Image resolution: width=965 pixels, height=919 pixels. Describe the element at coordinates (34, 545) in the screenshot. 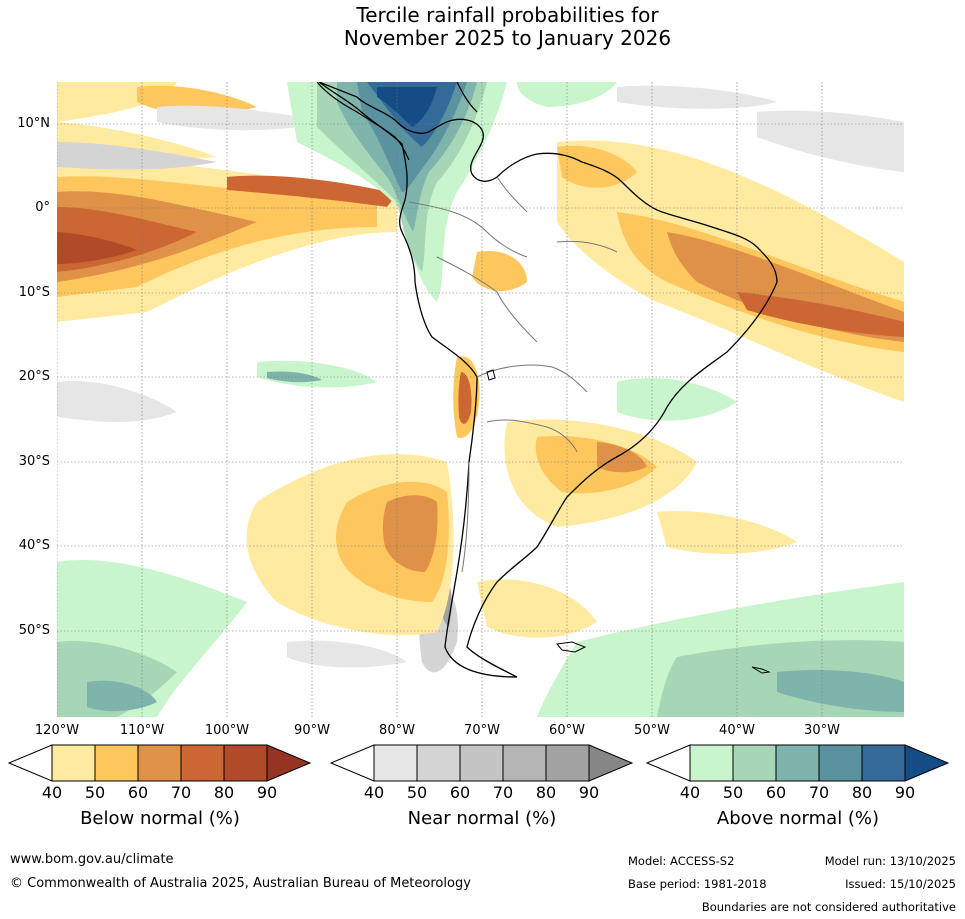

I see `lat-label: 40°S` at that location.